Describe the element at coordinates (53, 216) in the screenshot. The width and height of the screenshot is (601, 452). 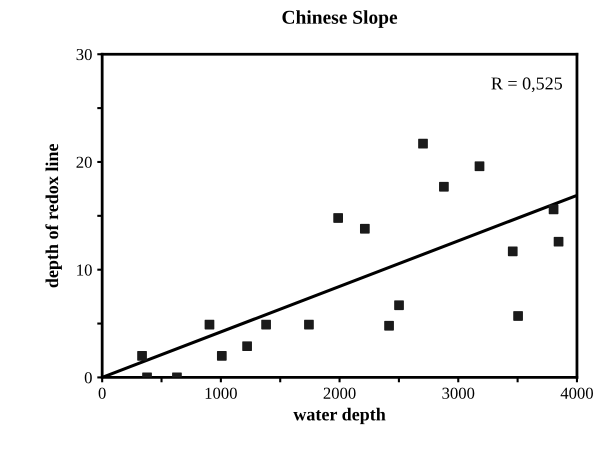
I see `y-axis-title: depth of redox line` at that location.